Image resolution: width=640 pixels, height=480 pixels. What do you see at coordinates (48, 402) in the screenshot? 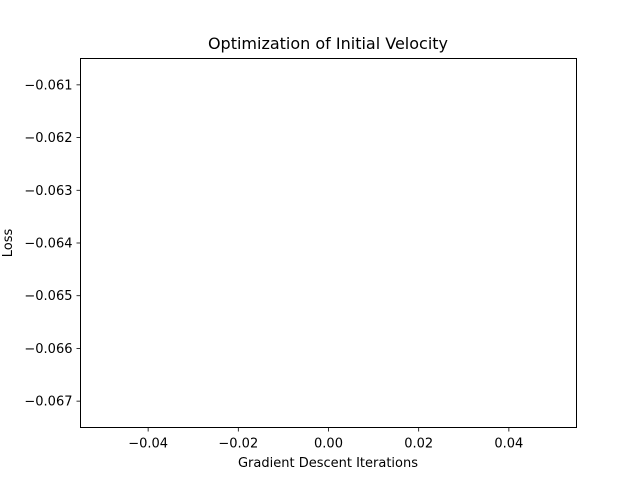
I see `y-tick-label: −0.067` at bounding box center [48, 402].